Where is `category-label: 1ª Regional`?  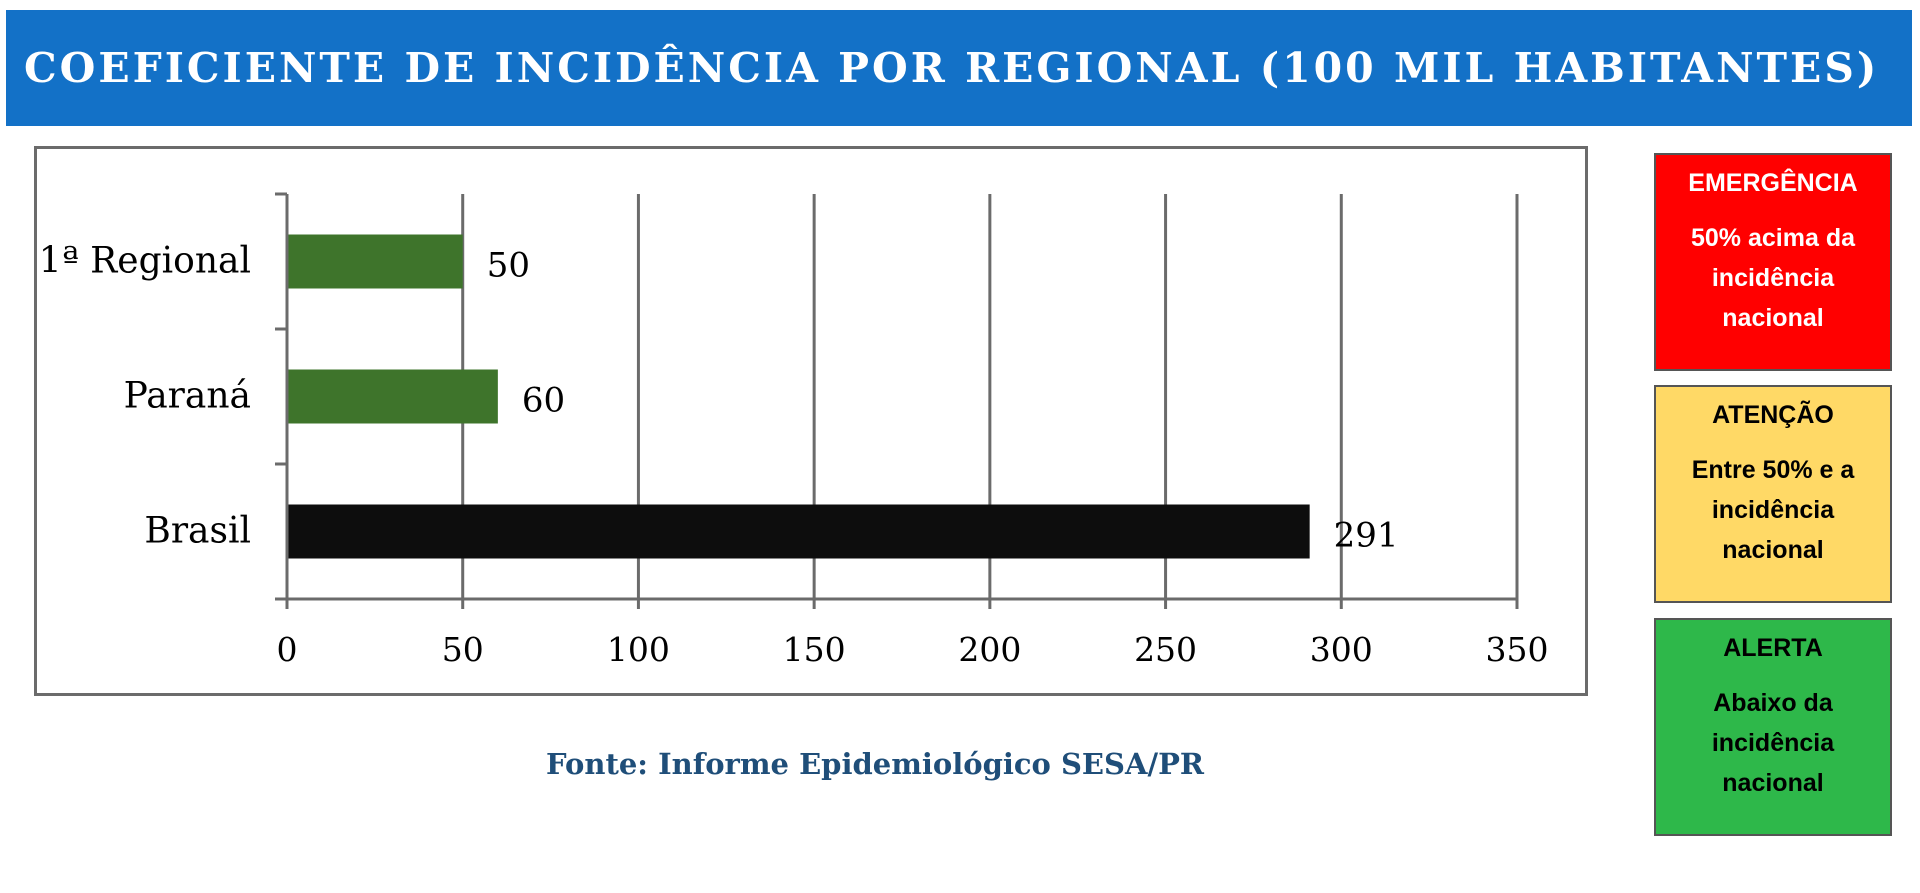
category-label: 1ª Regional is located at coordinates (145, 261).